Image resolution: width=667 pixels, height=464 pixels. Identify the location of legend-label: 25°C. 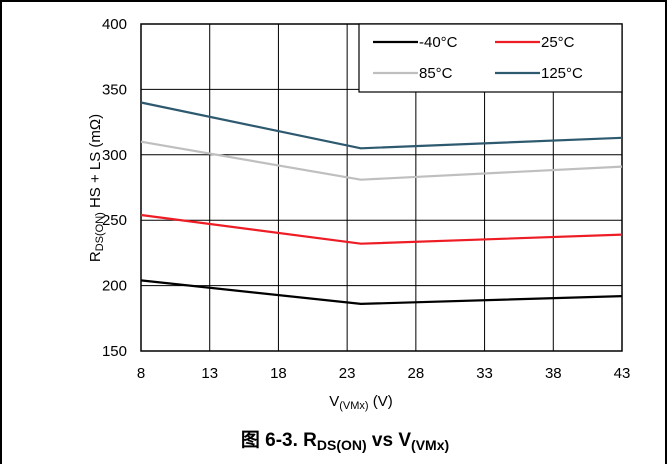
(558, 42).